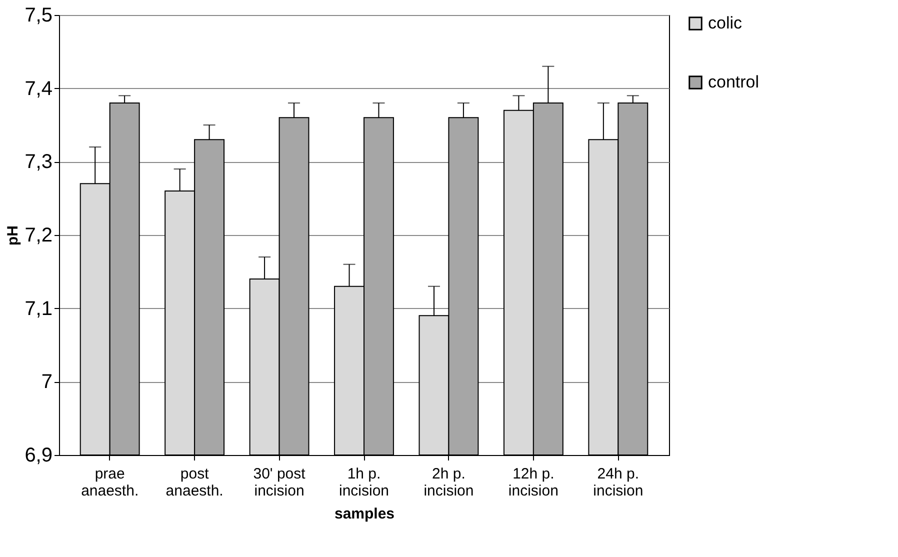 The image size is (898, 557). I want to click on x-tick-label: 24h p. incision, so click(618, 483).